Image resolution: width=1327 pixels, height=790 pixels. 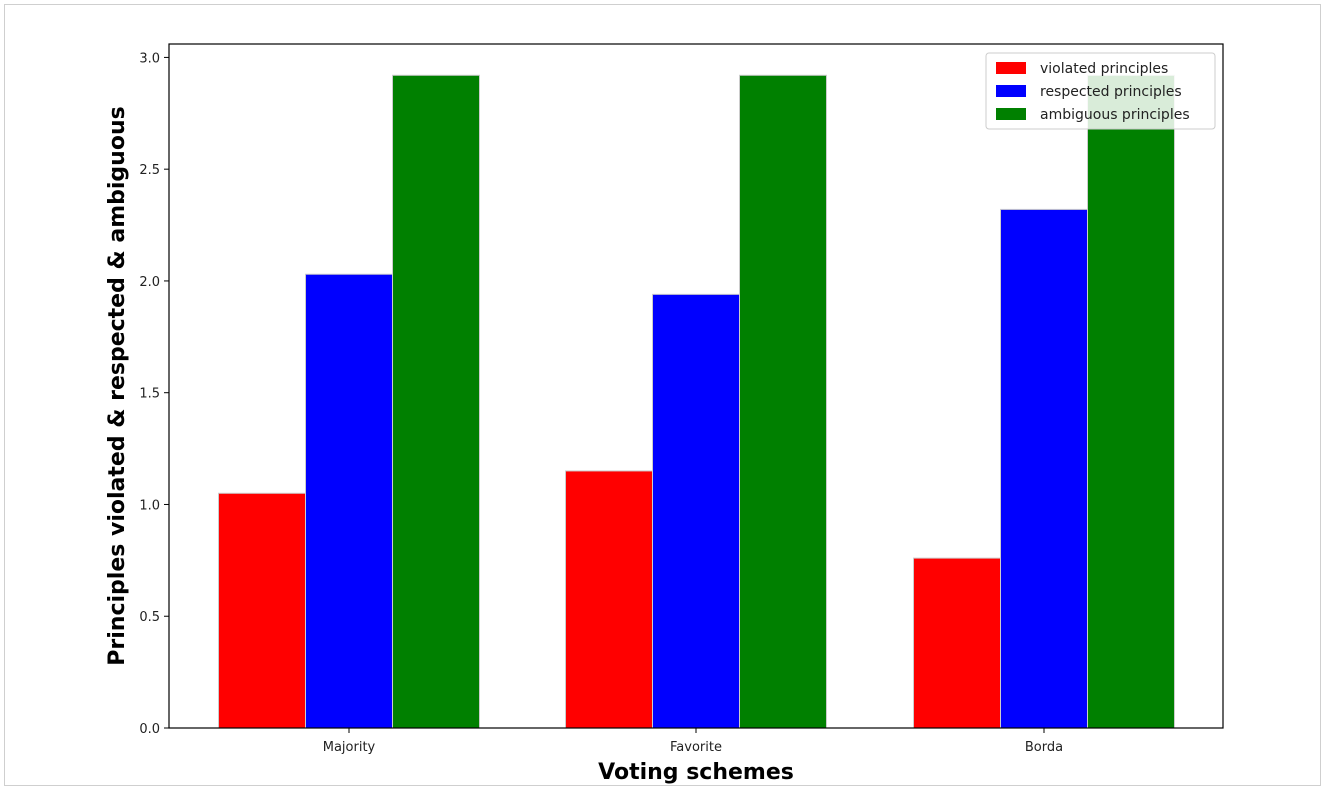 I want to click on bar-respected-favorite, so click(x=696, y=511).